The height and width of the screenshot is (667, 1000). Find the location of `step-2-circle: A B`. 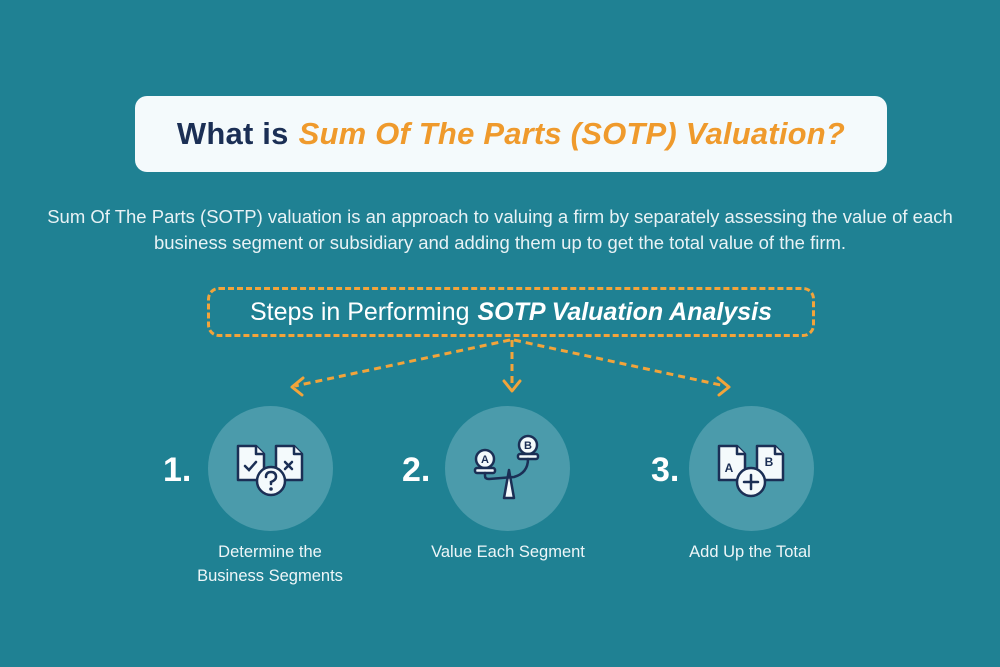

step-2-circle: A B is located at coordinates (507, 468).